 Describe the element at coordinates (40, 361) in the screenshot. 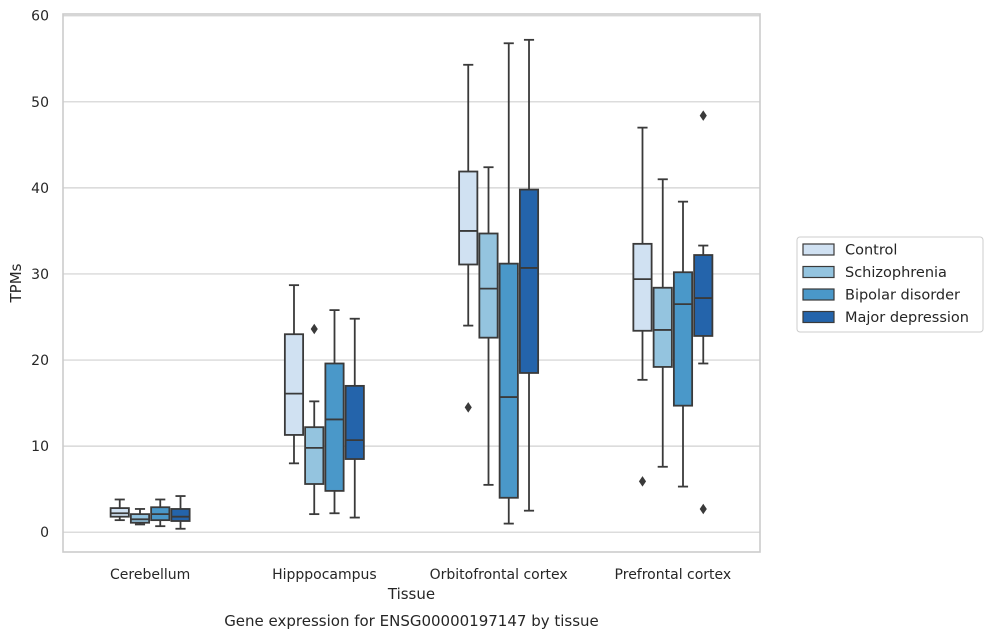

I see `y-tick-label: 20` at that location.